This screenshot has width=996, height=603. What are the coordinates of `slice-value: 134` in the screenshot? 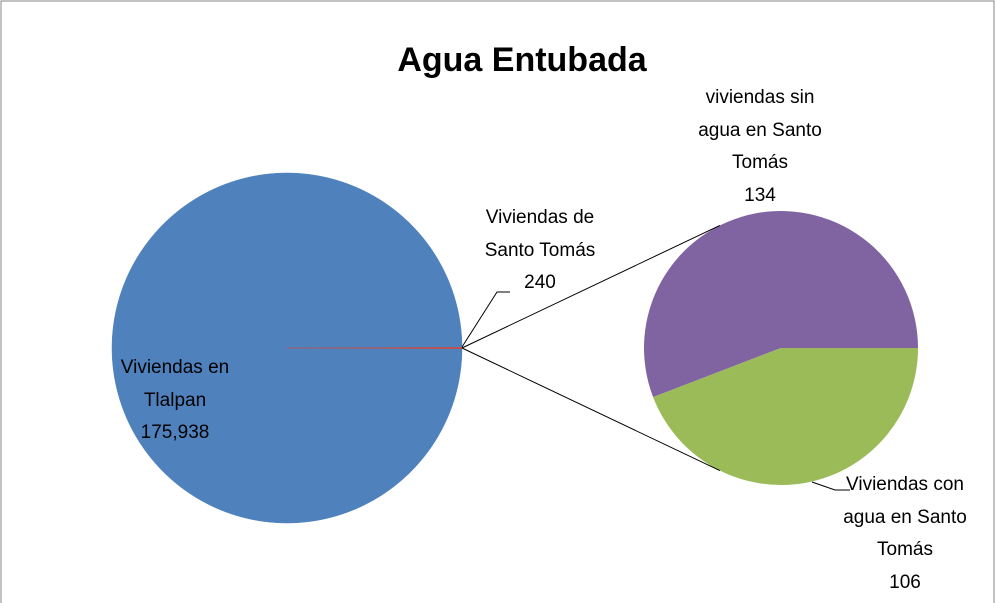 It's located at (760, 195).